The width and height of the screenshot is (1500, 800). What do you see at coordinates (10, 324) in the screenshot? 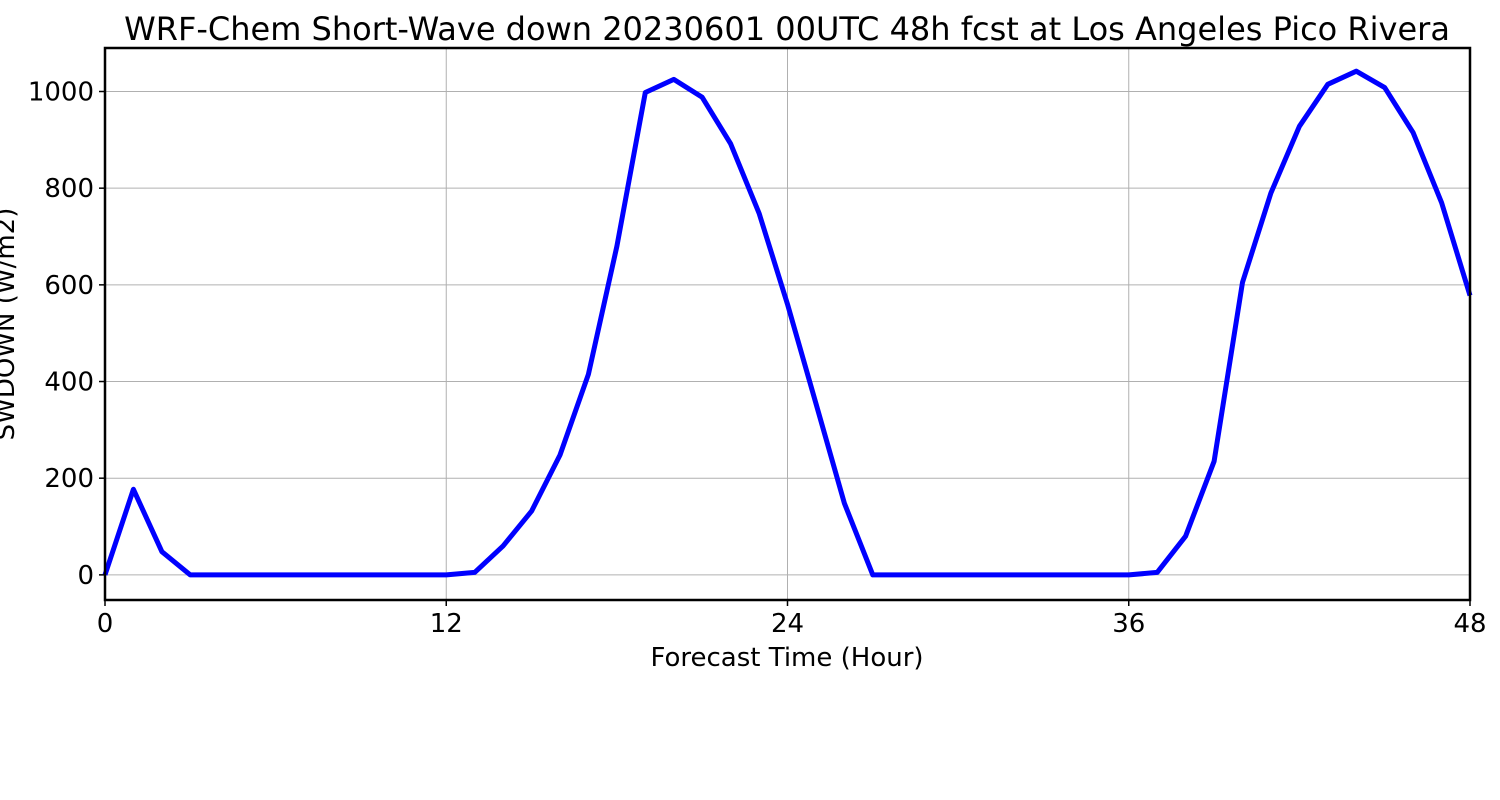
I see `y-axis-label: SWDOWN (W/m2)` at bounding box center [10, 324].